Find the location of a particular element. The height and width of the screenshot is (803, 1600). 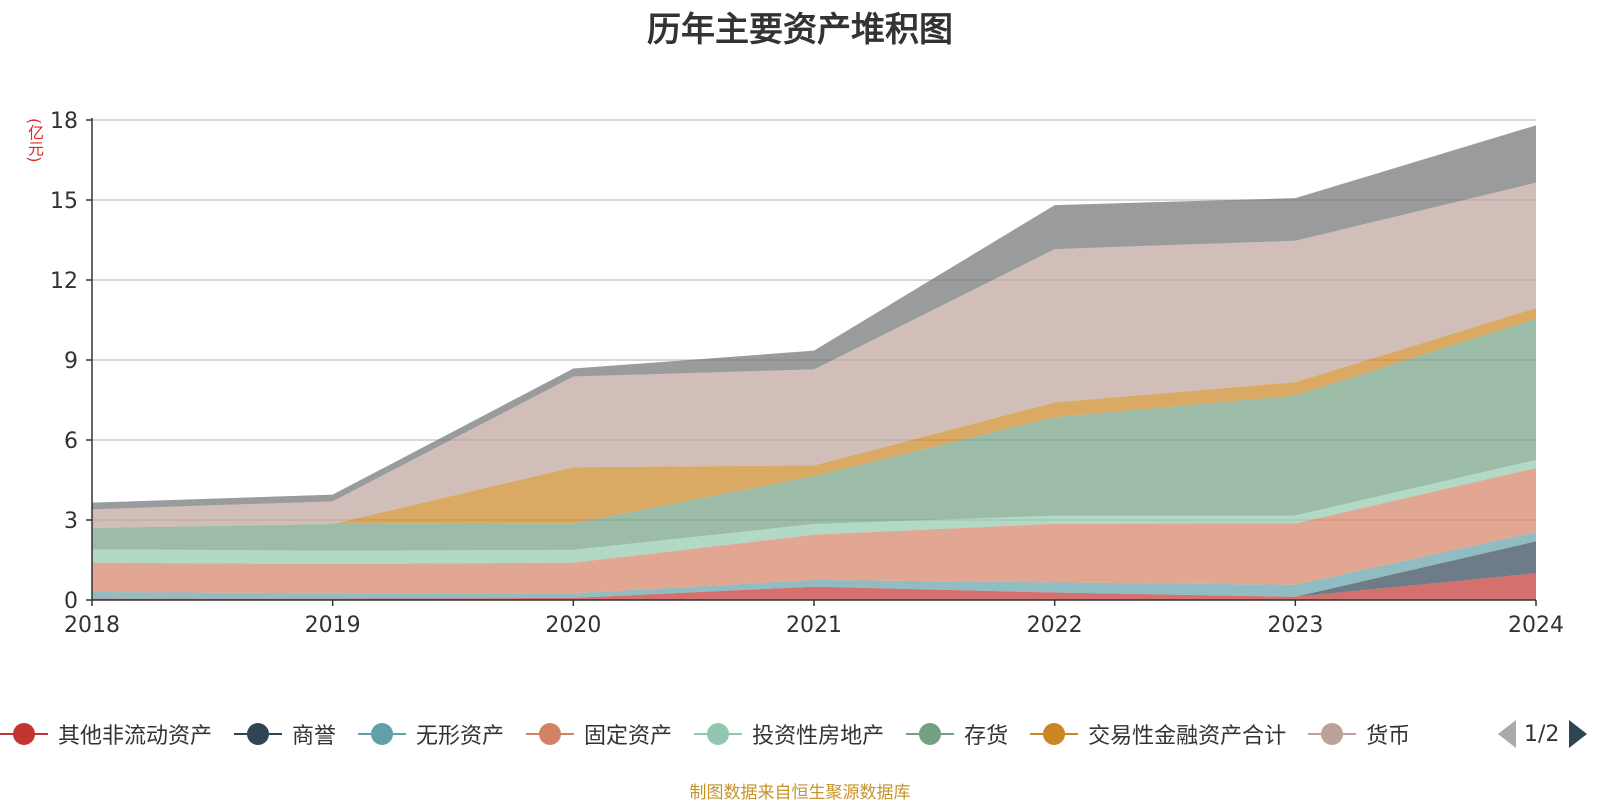

legend-label: 无形资产 is located at coordinates (460, 736).